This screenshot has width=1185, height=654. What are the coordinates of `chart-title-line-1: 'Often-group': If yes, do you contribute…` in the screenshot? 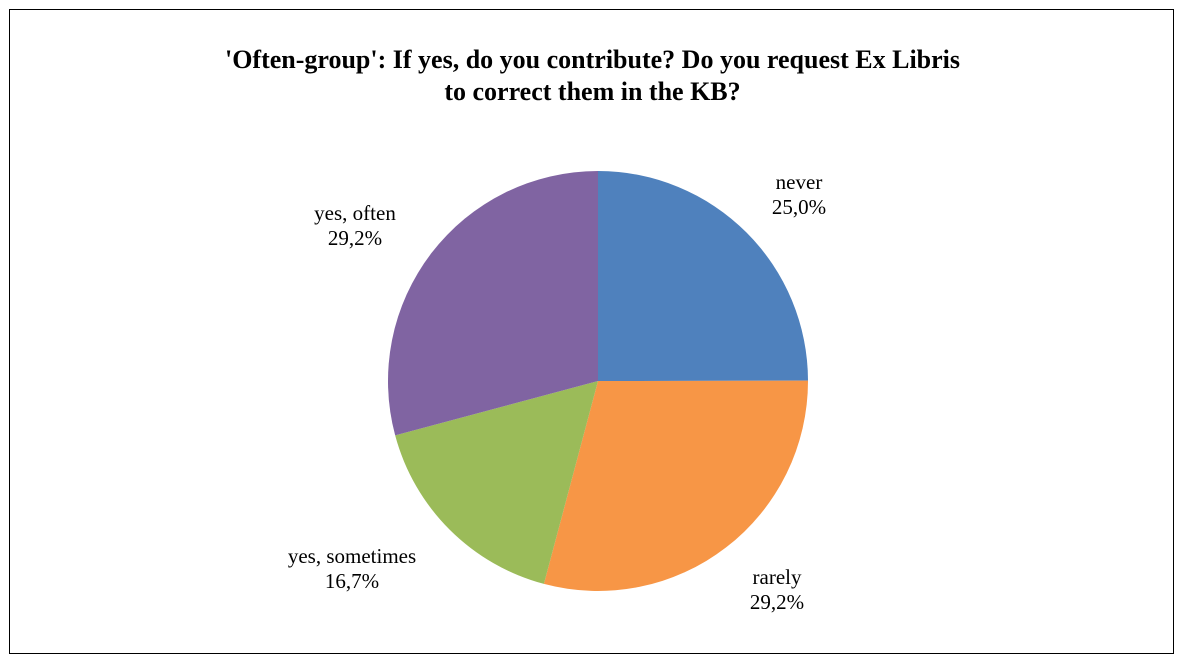 It's located at (592, 59).